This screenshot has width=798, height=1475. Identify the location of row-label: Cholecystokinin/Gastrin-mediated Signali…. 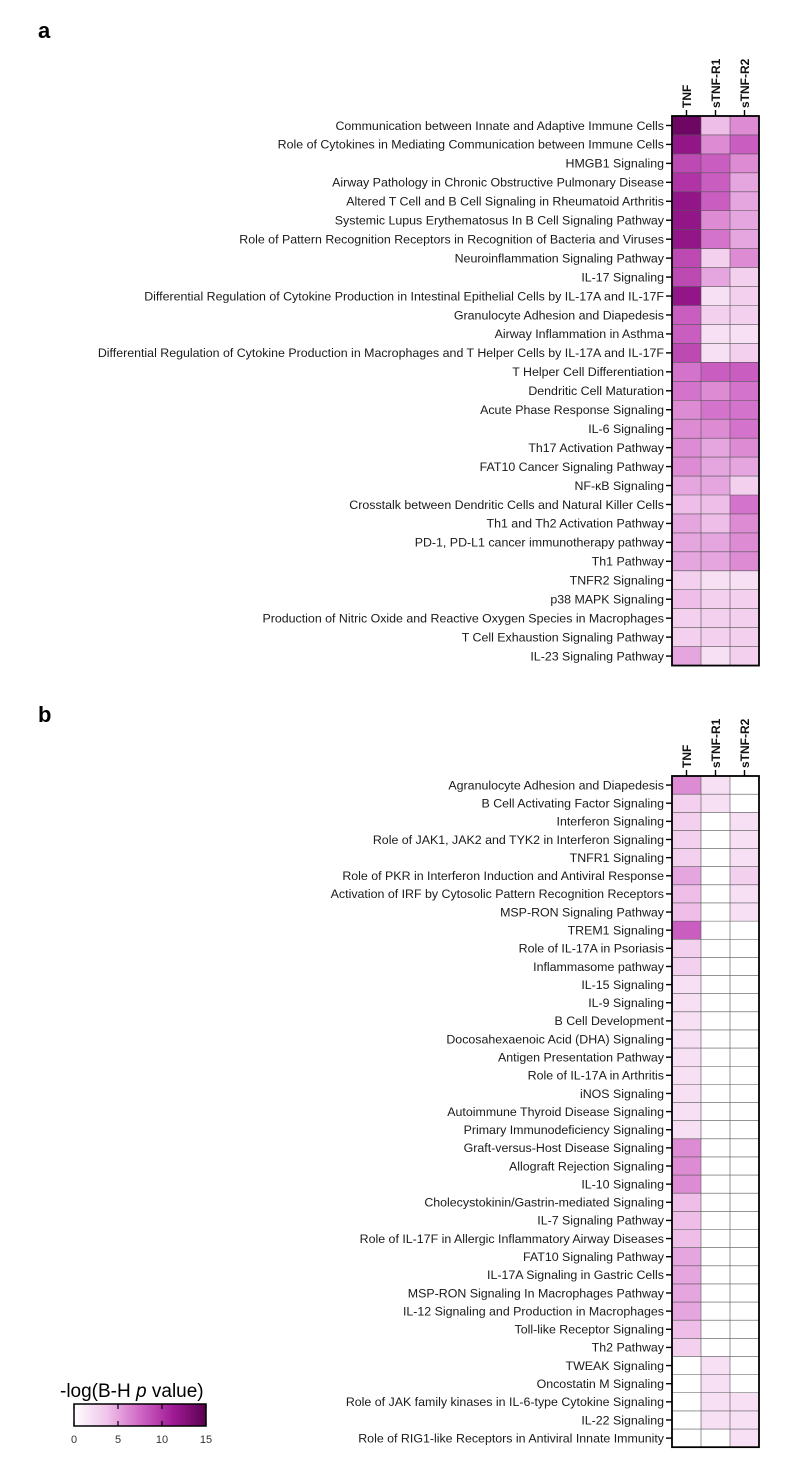
(544, 1203).